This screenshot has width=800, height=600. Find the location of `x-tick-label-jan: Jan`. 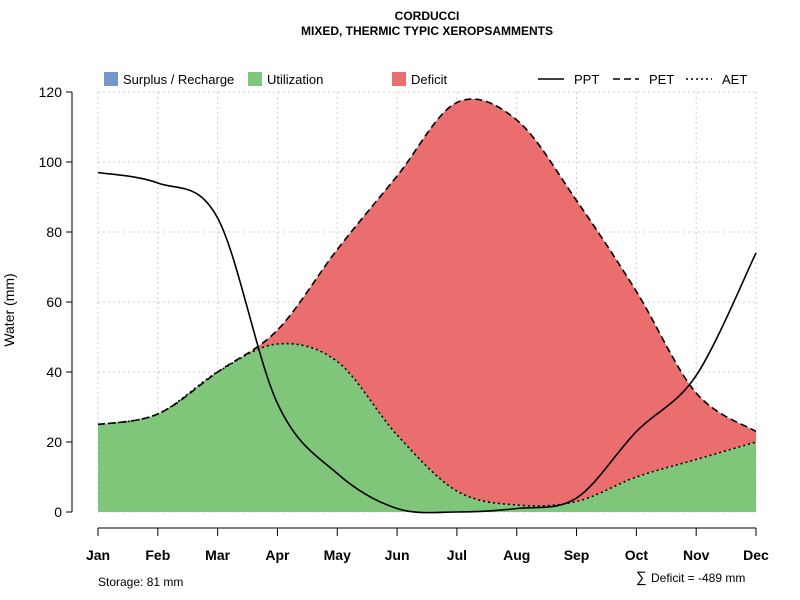

x-tick-label-jan: Jan is located at coordinates (98, 555).